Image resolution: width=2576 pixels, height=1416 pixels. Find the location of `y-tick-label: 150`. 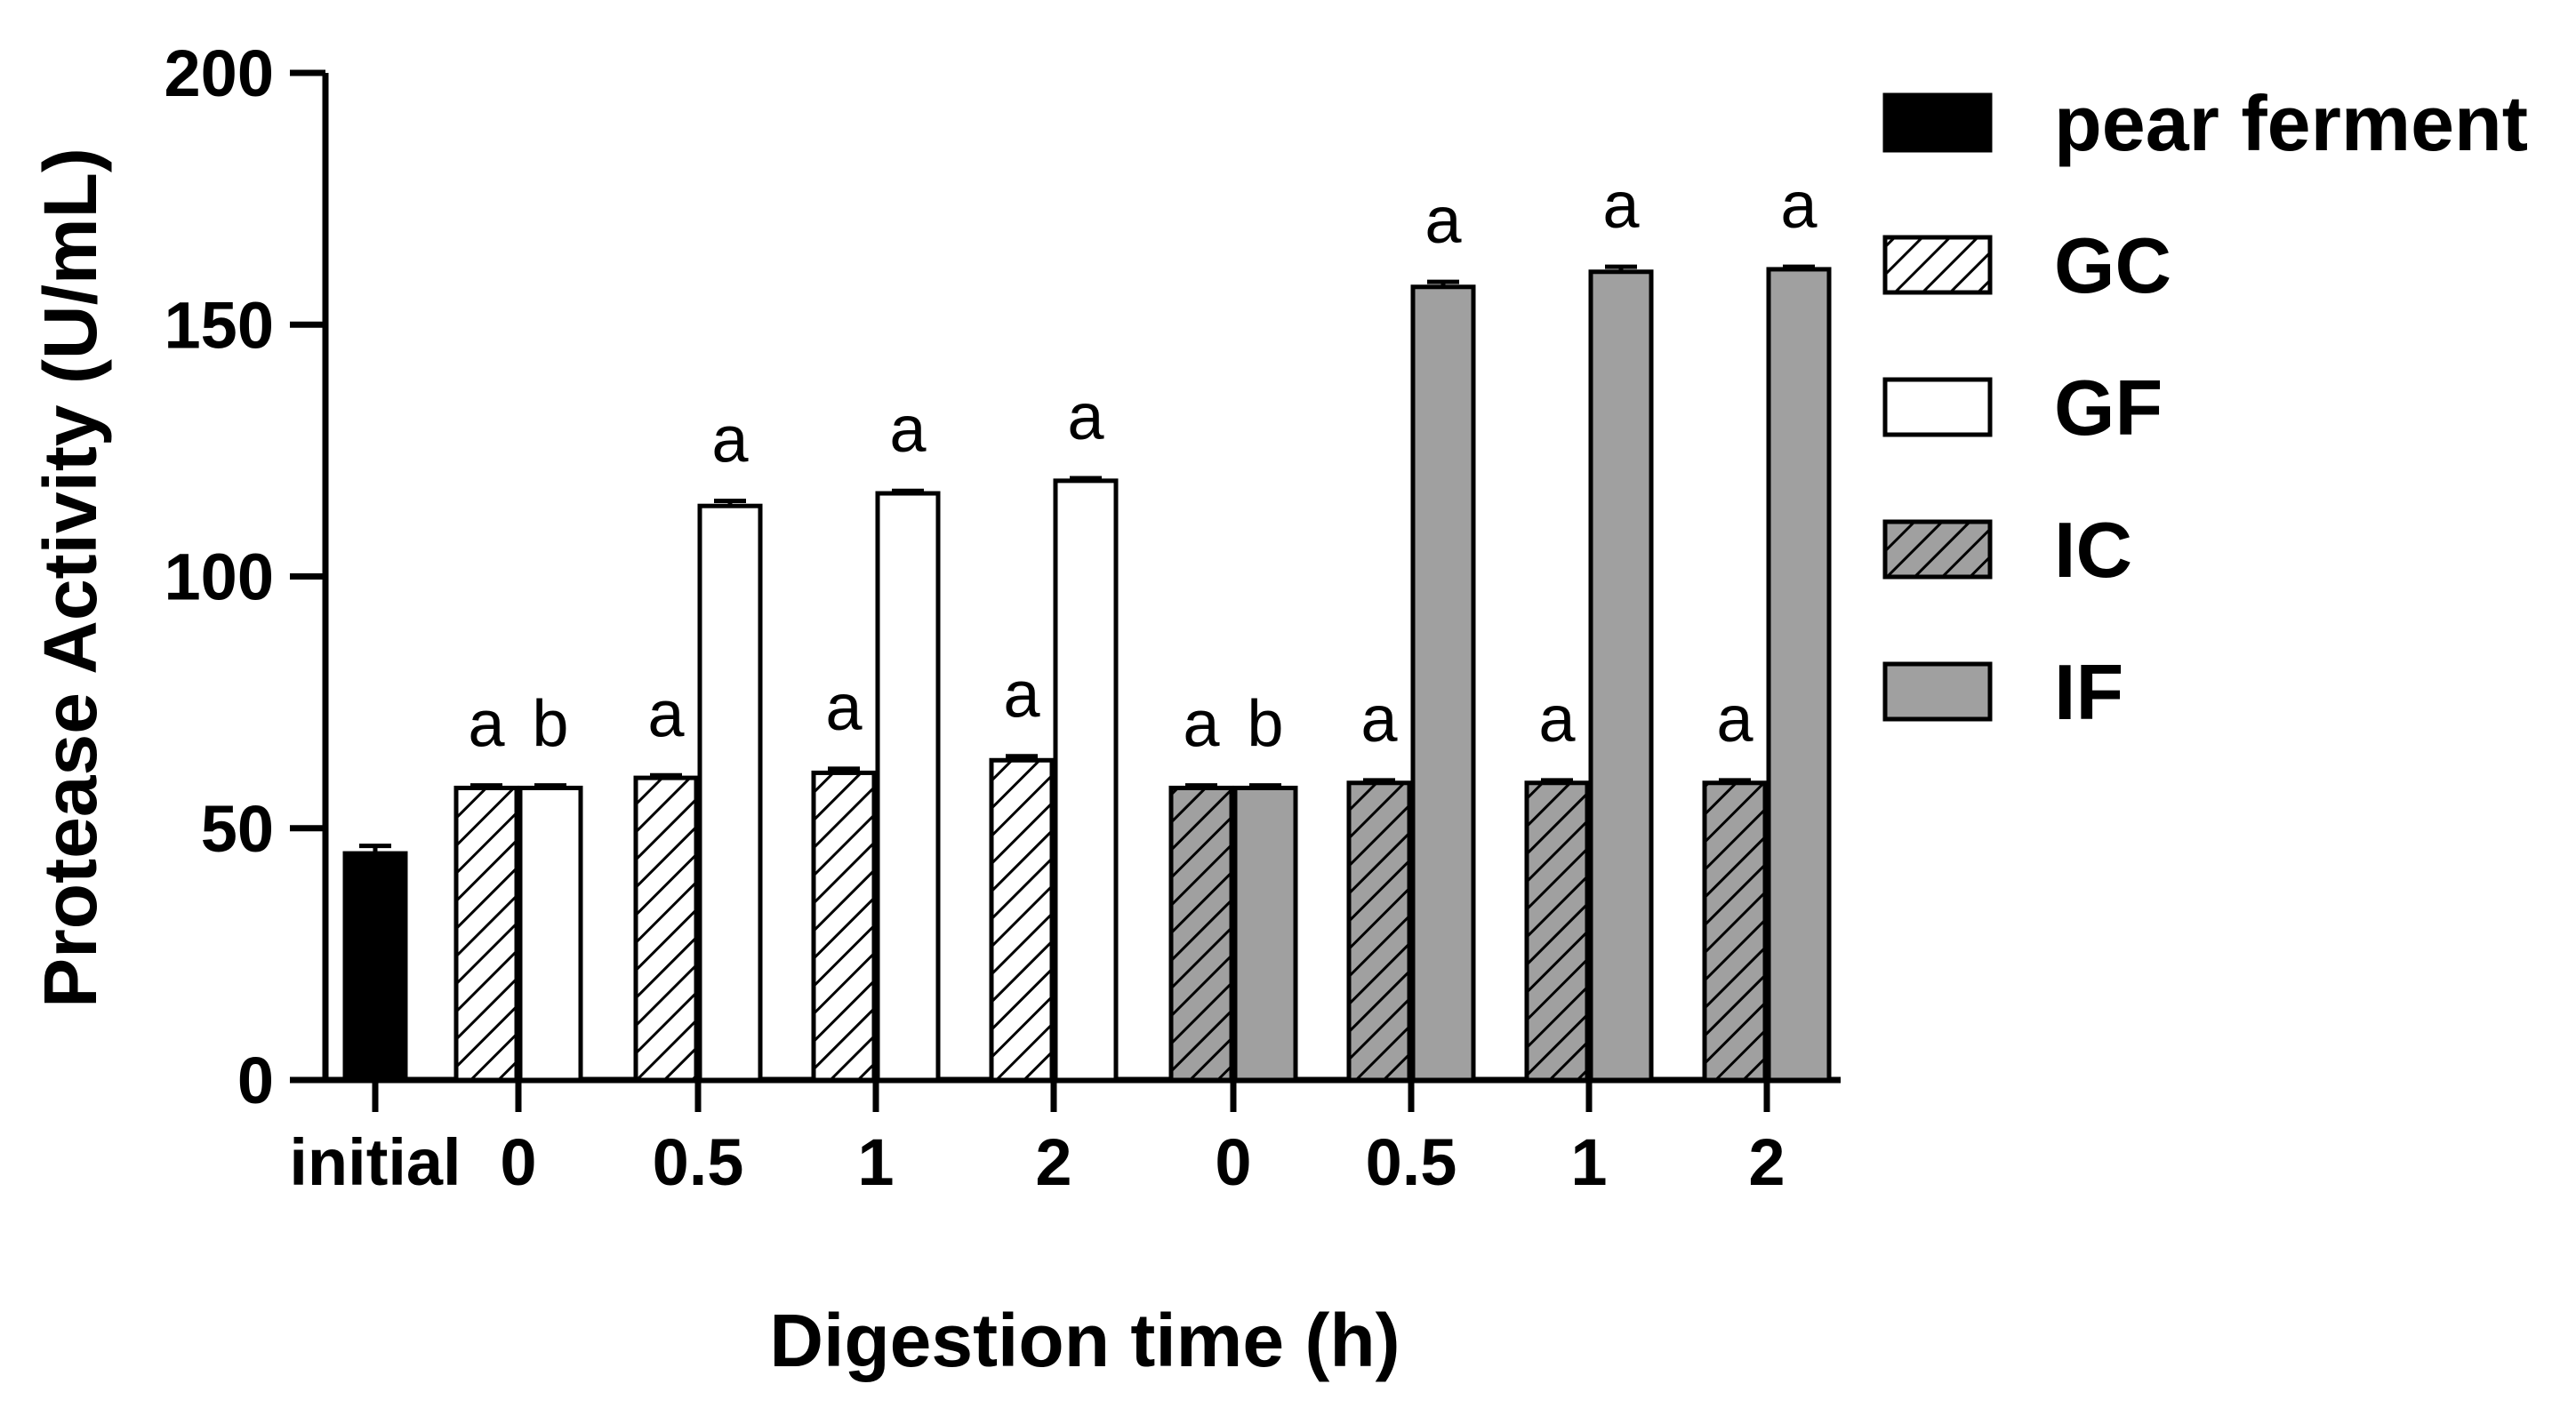

y-tick-label: 150 is located at coordinates (219, 325).